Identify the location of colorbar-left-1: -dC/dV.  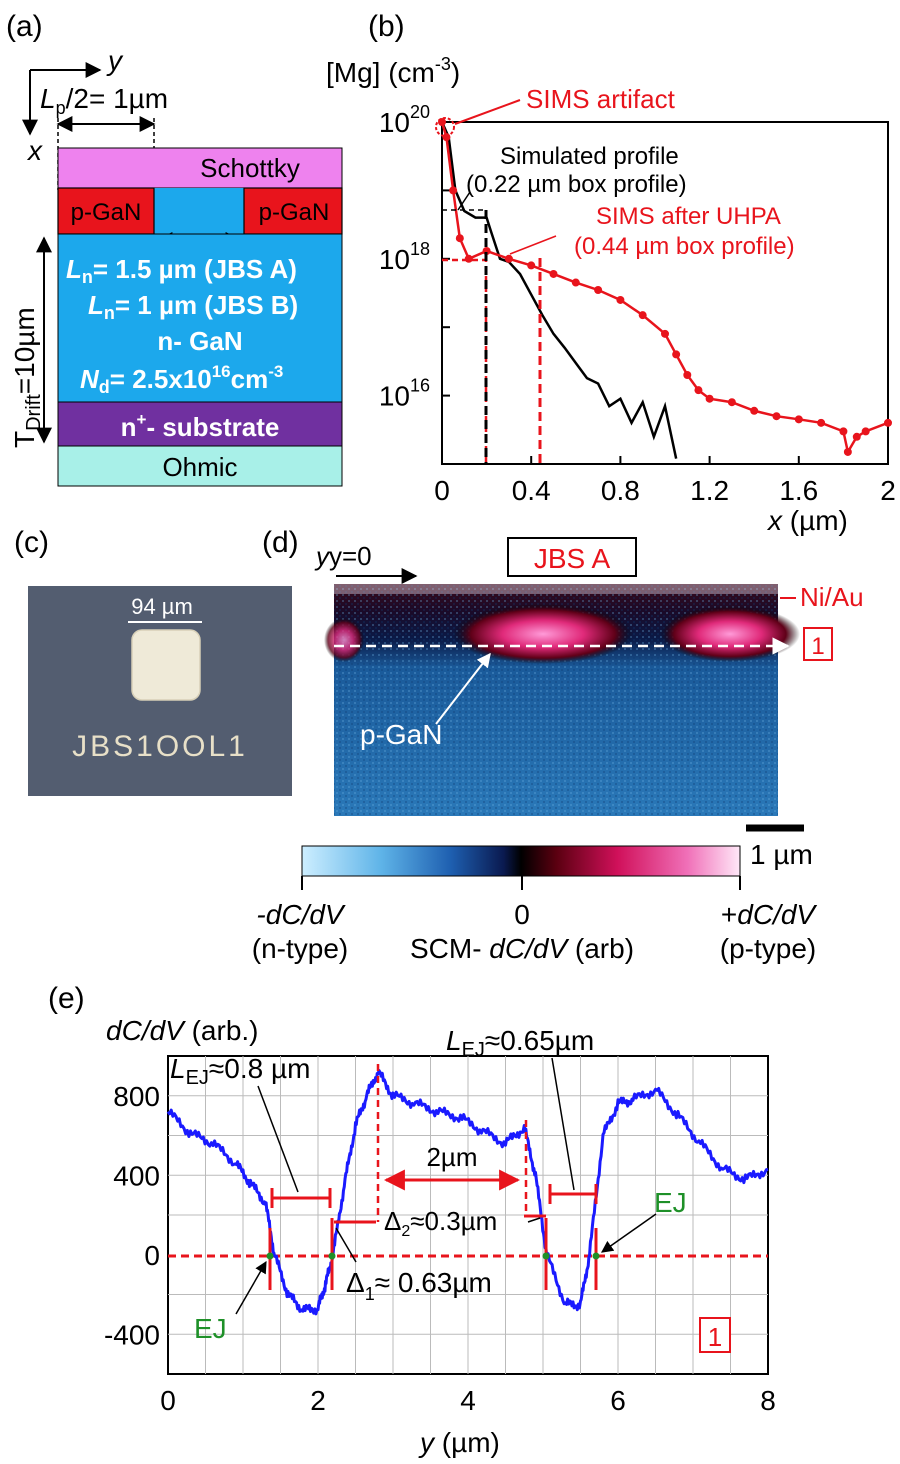
(300, 914).